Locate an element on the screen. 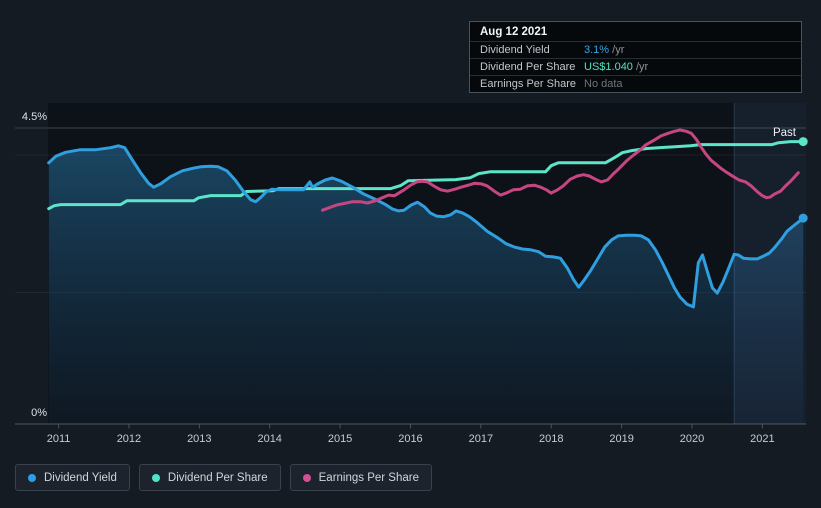  dividend-per-share-line is located at coordinates (426, 175).